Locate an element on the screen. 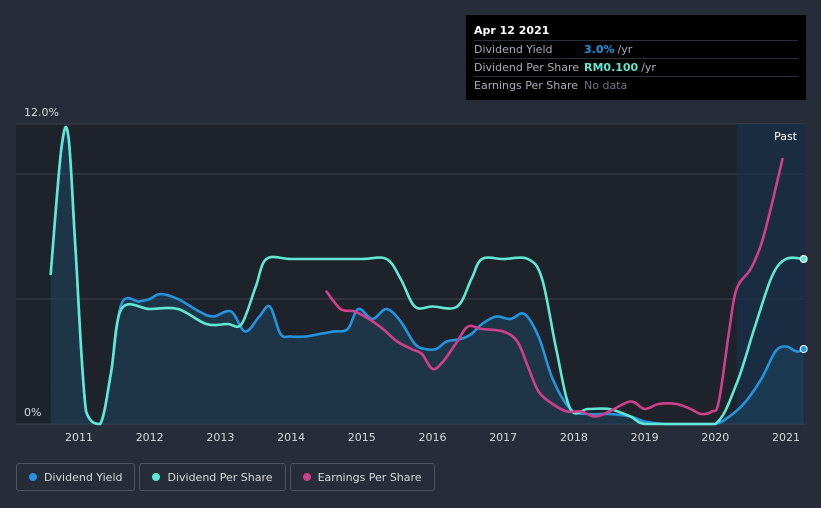 This screenshot has width=821, height=508. series-end-marker-dividend-yield is located at coordinates (803, 349).